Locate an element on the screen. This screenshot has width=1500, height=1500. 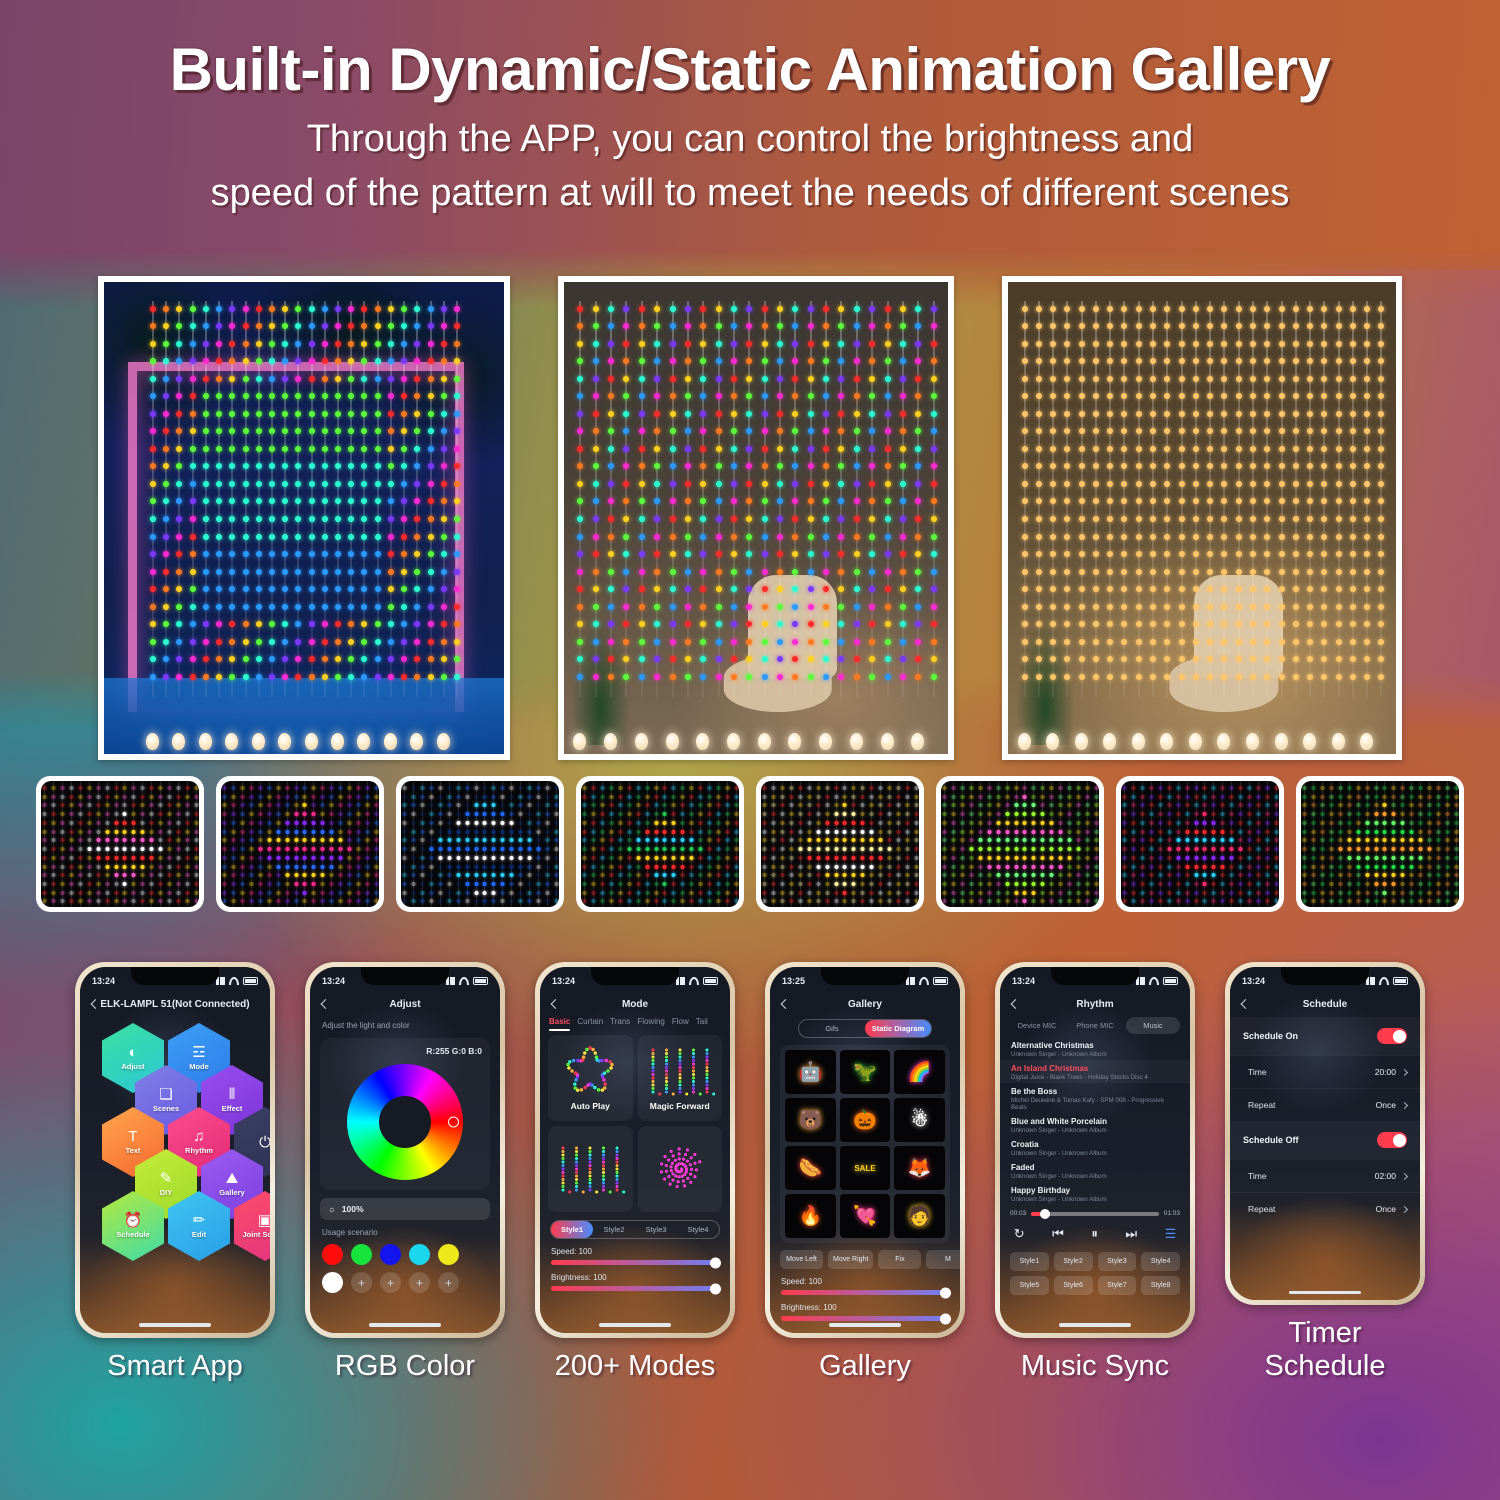
mode-card-1: Auto Play is located at coordinates (590, 1078).